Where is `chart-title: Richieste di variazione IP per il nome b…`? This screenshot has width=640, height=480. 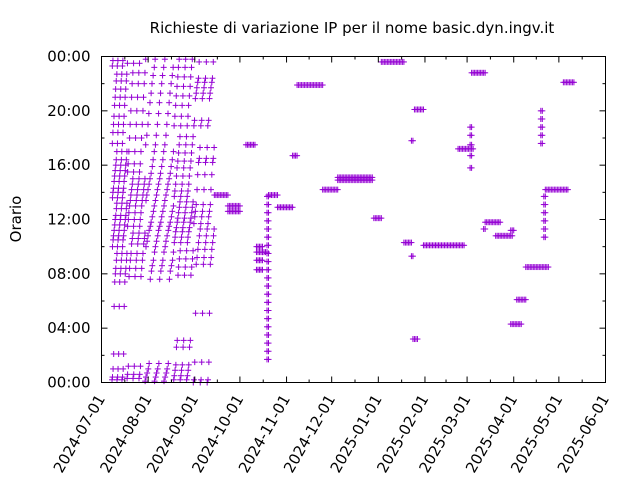 chart-title: Richieste di variazione IP per il nome b… is located at coordinates (352, 28).